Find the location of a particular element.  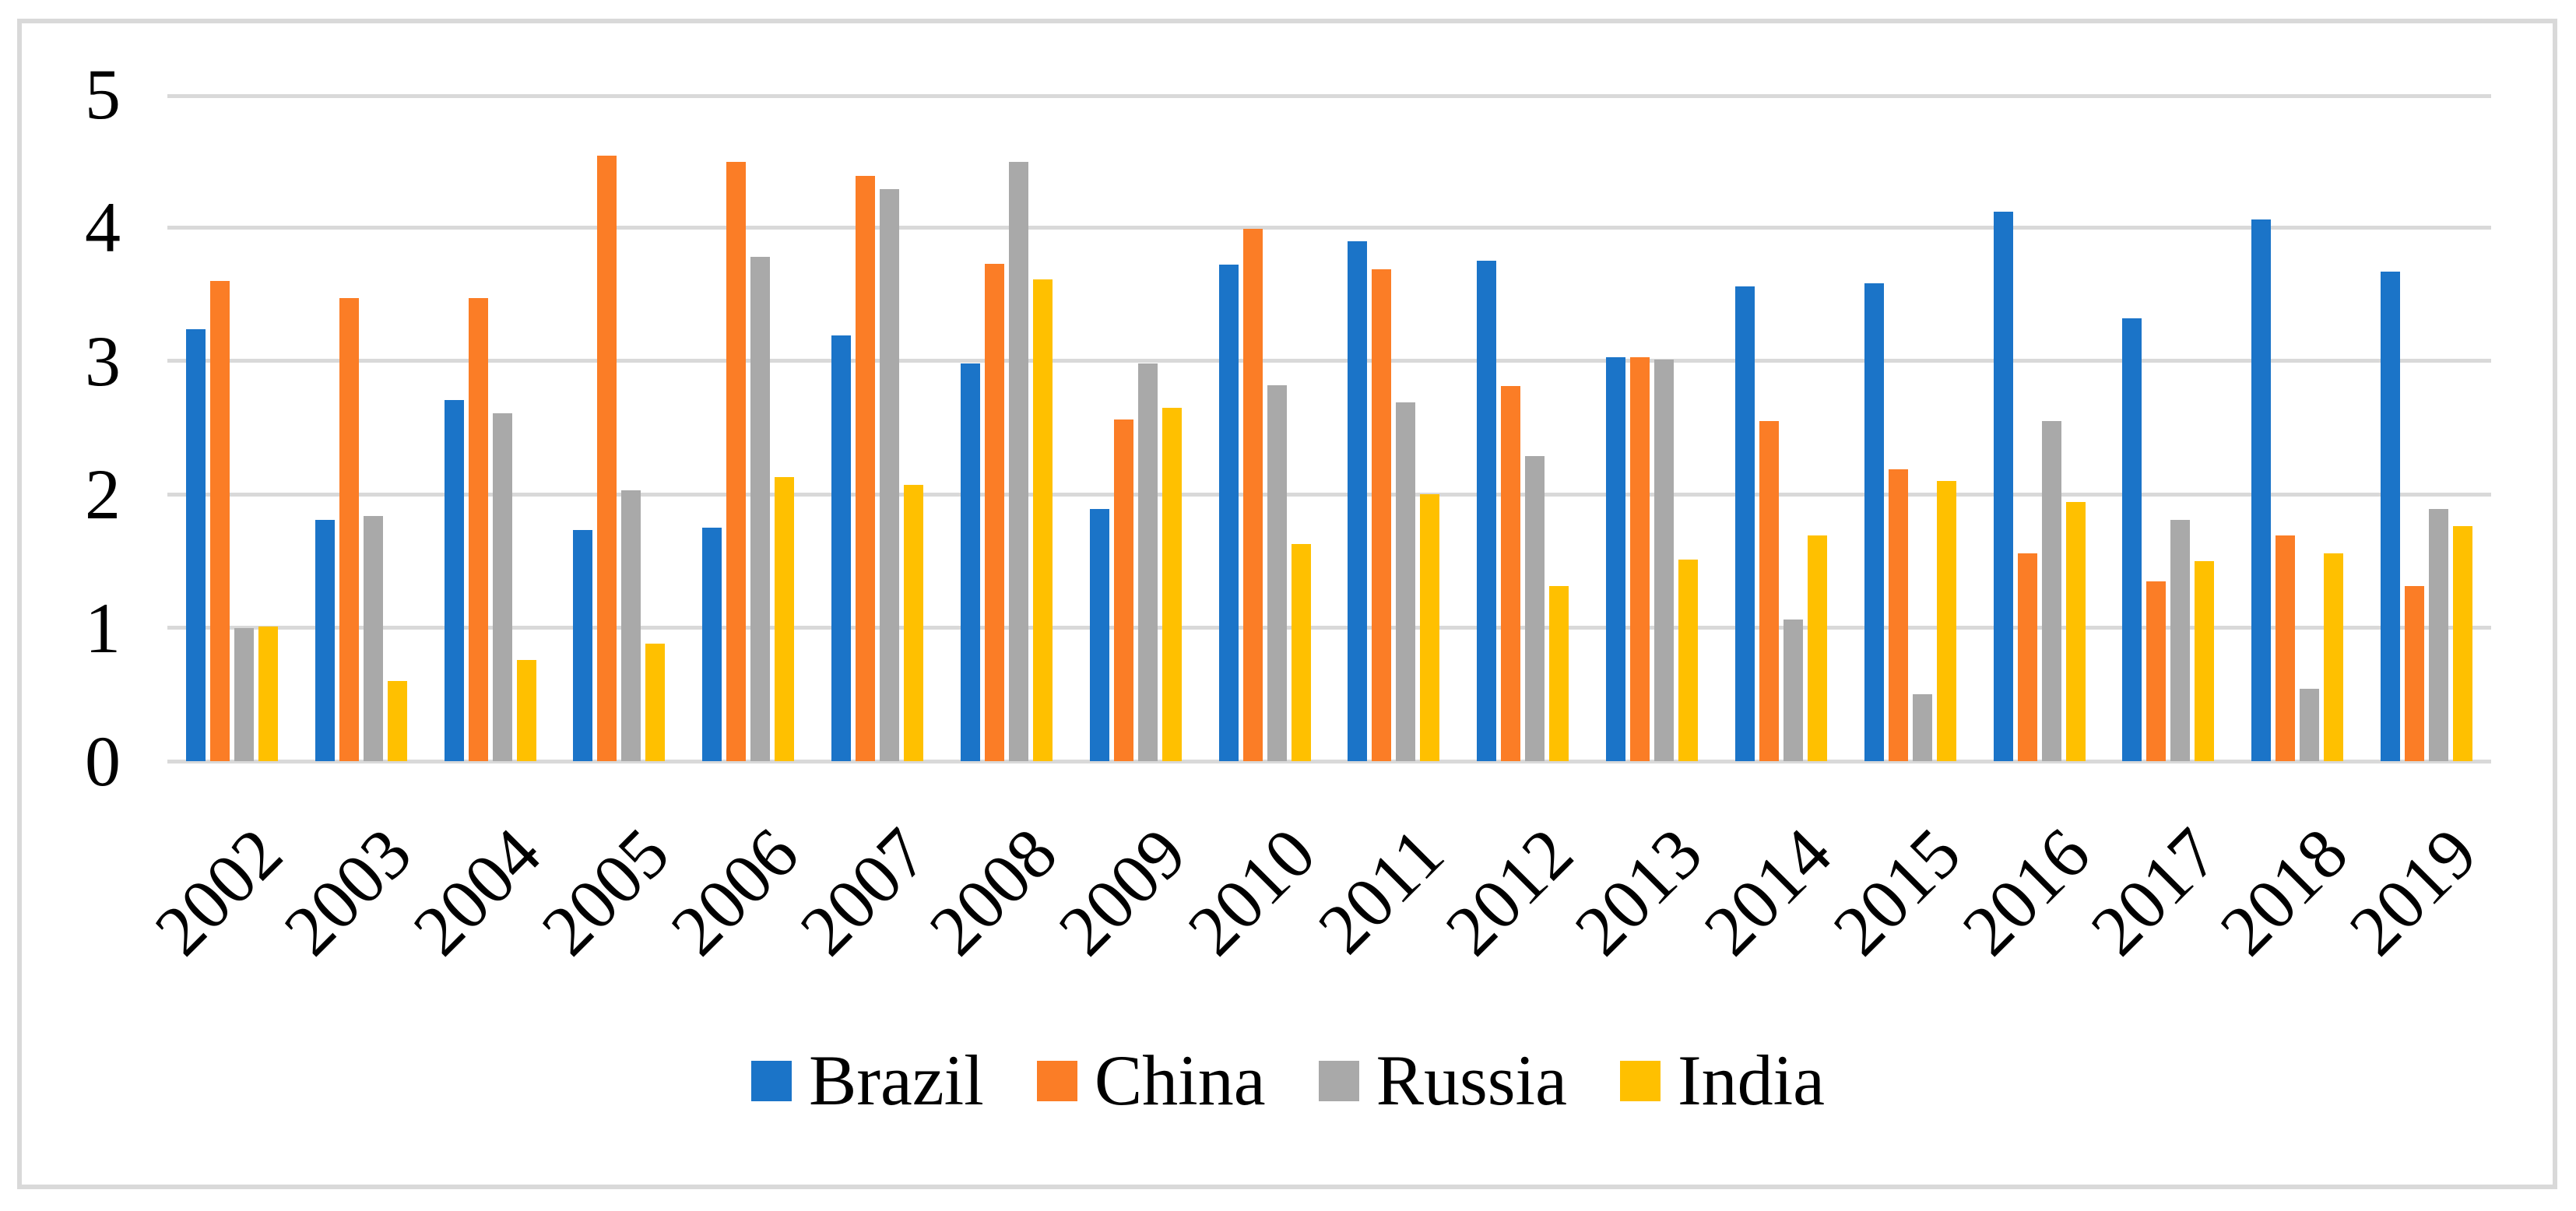

bar-group-2008 is located at coordinates (1006, 427).